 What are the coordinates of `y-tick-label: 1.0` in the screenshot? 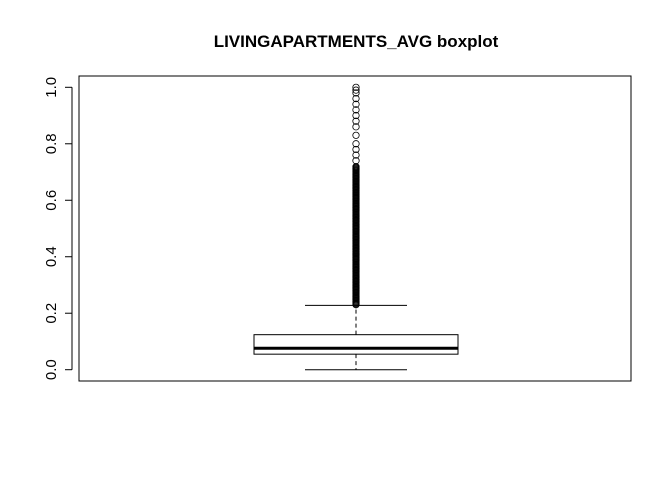 It's located at (51, 87).